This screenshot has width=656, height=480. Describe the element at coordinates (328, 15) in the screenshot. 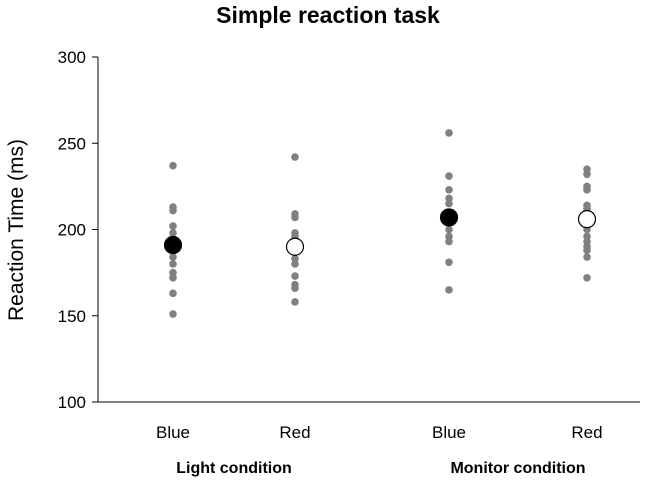

I see `chart-title: Simple reaction task` at that location.